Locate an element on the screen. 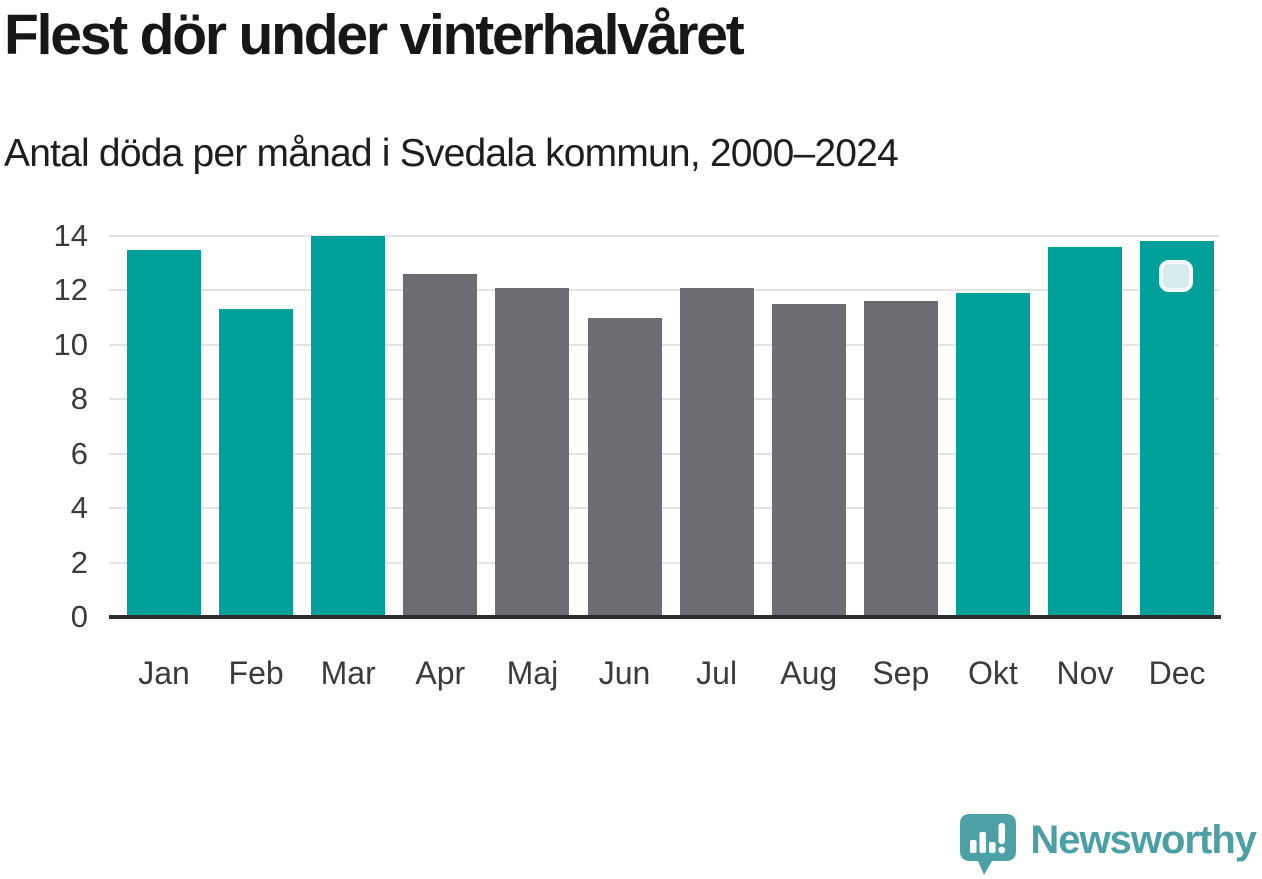 Image resolution: width=1262 pixels, height=879 pixels. brand-footer: Newsworthy is located at coordinates (1108, 843).